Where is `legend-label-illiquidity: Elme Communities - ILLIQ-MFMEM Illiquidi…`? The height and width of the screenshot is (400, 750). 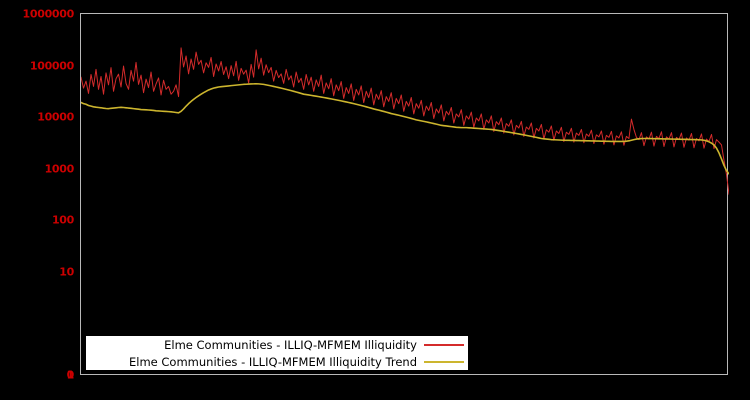 legend-label-illiquidity: Elme Communities - ILLIQ-MFMEM Illiquidi… is located at coordinates (290, 344).